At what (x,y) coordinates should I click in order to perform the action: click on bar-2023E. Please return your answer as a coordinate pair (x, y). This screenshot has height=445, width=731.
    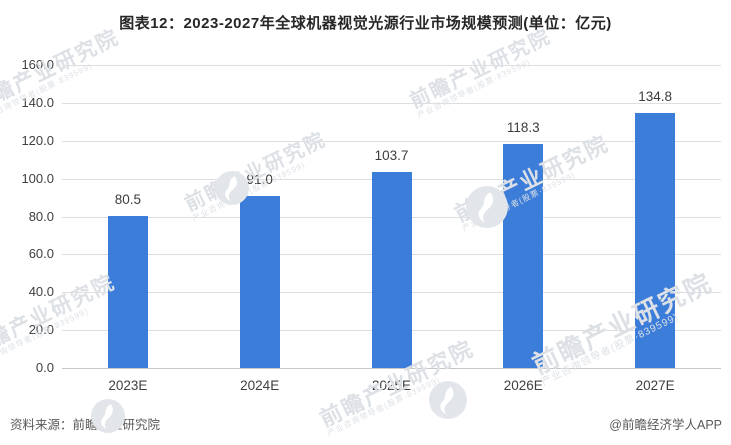
    Looking at the image, I should click on (127, 291).